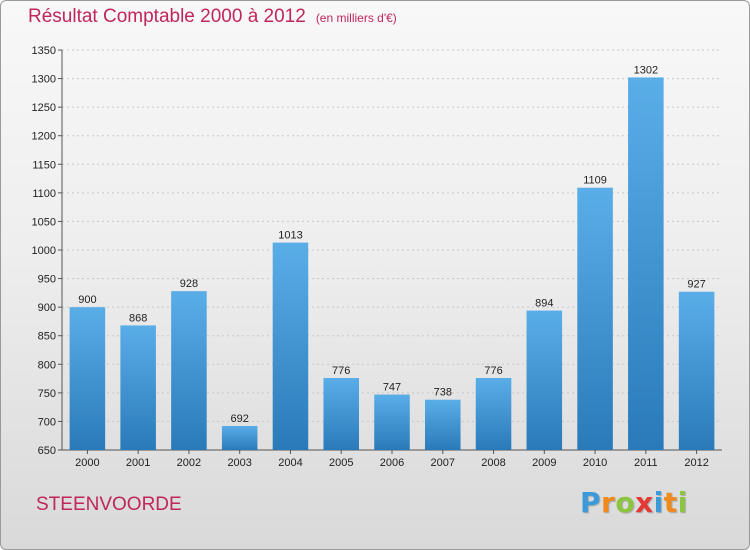  Describe the element at coordinates (87, 378) in the screenshot. I see `bar-2000` at that location.